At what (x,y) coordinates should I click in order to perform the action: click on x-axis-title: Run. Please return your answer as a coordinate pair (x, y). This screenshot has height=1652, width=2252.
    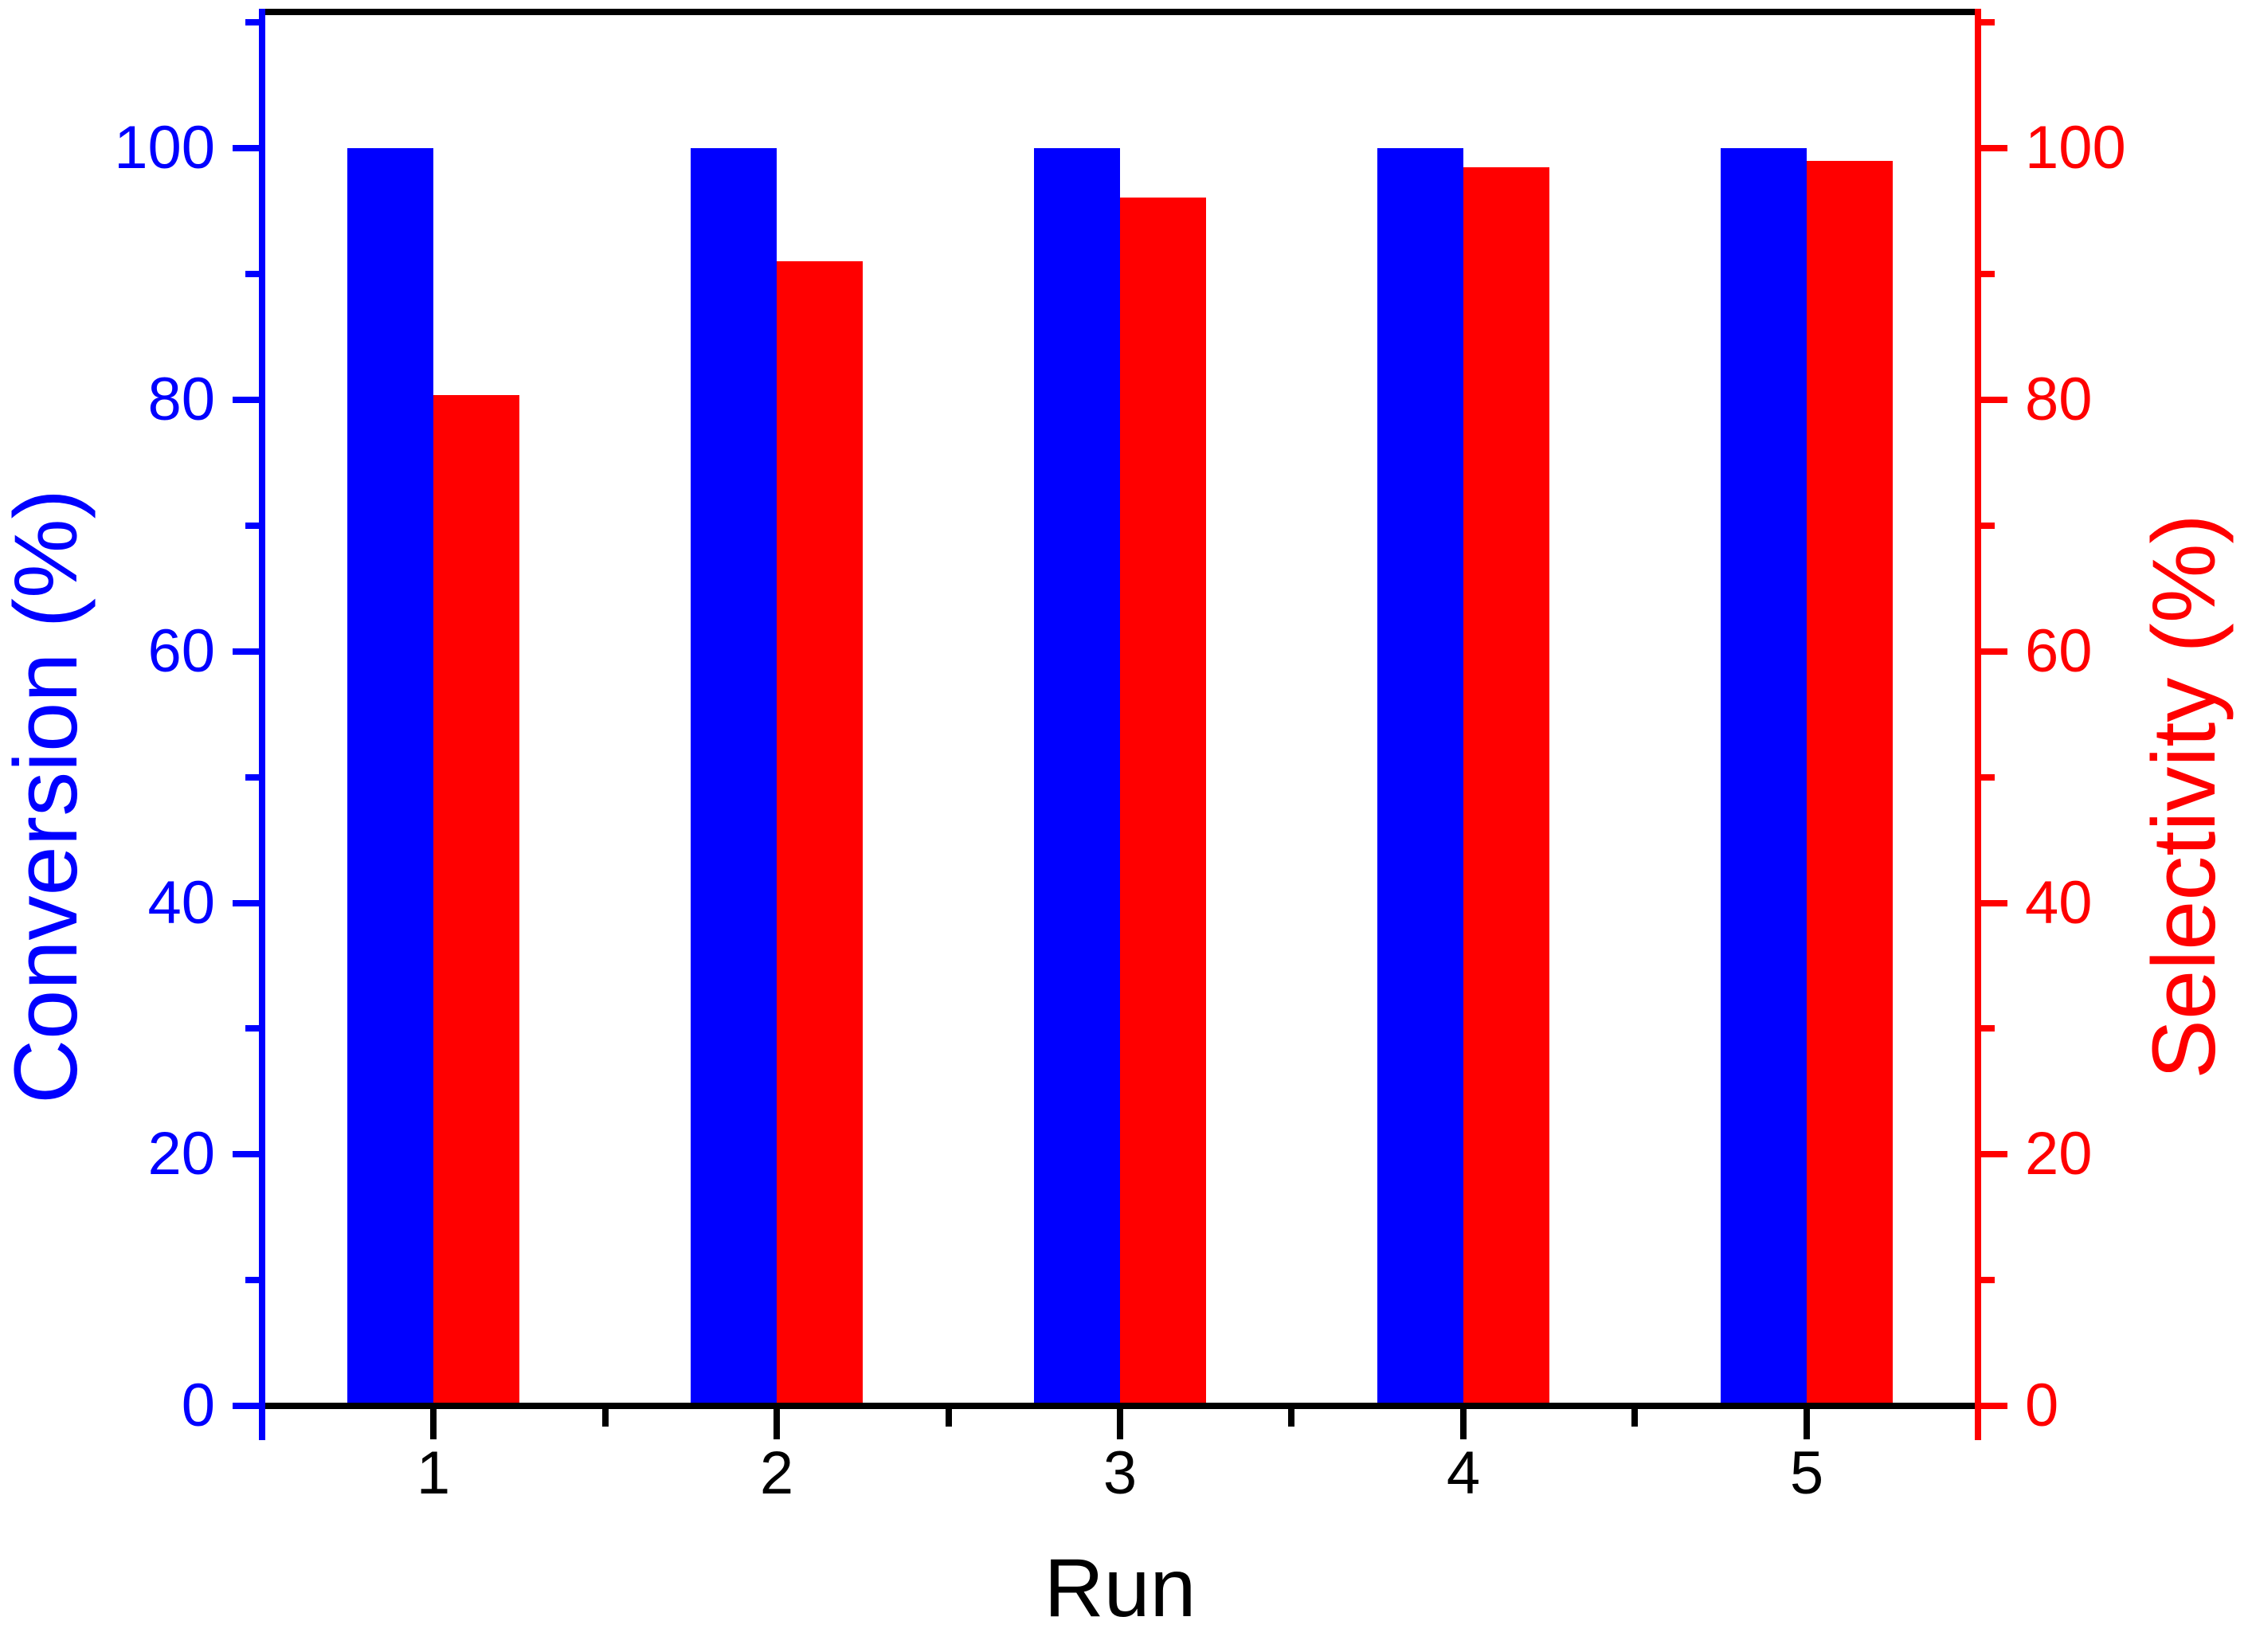
    Looking at the image, I should click on (1120, 1588).